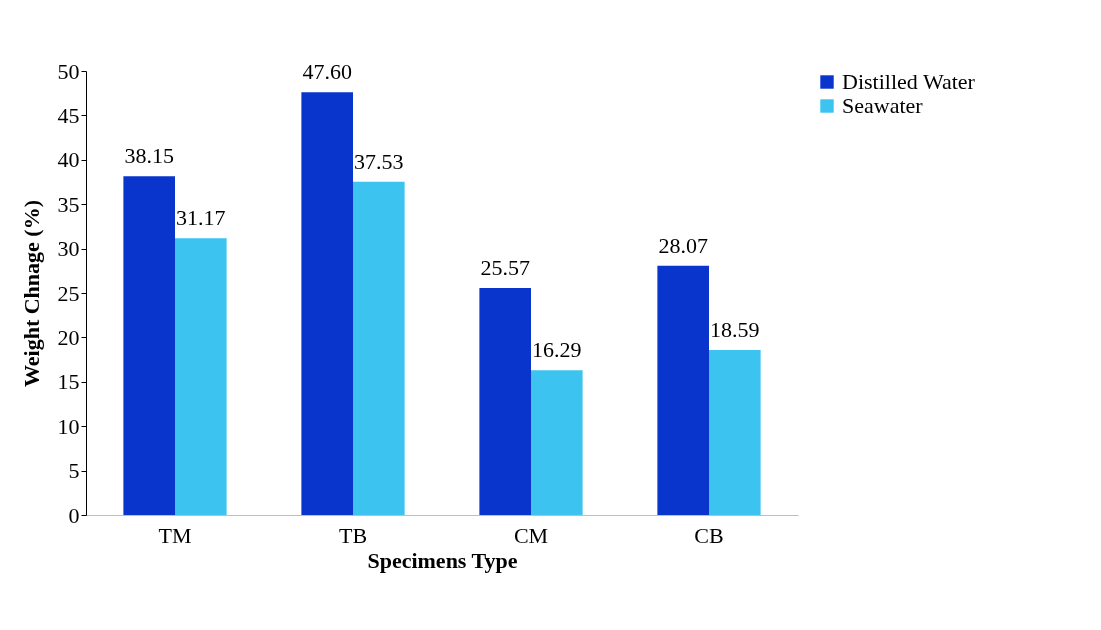  I want to click on y-tick-label: 5, so click(74, 471).